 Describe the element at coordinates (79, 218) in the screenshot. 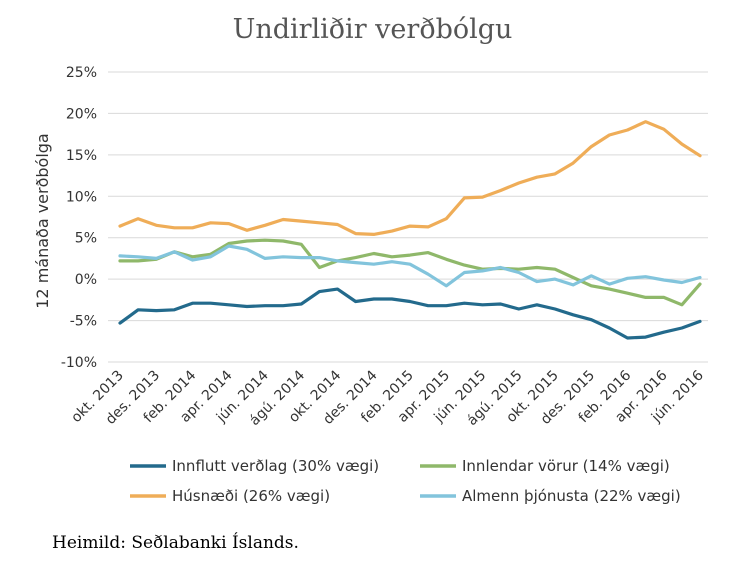

I see `y-axis-ticks: -10% -5% 0% 5% 10% 15% 20% 25%` at that location.